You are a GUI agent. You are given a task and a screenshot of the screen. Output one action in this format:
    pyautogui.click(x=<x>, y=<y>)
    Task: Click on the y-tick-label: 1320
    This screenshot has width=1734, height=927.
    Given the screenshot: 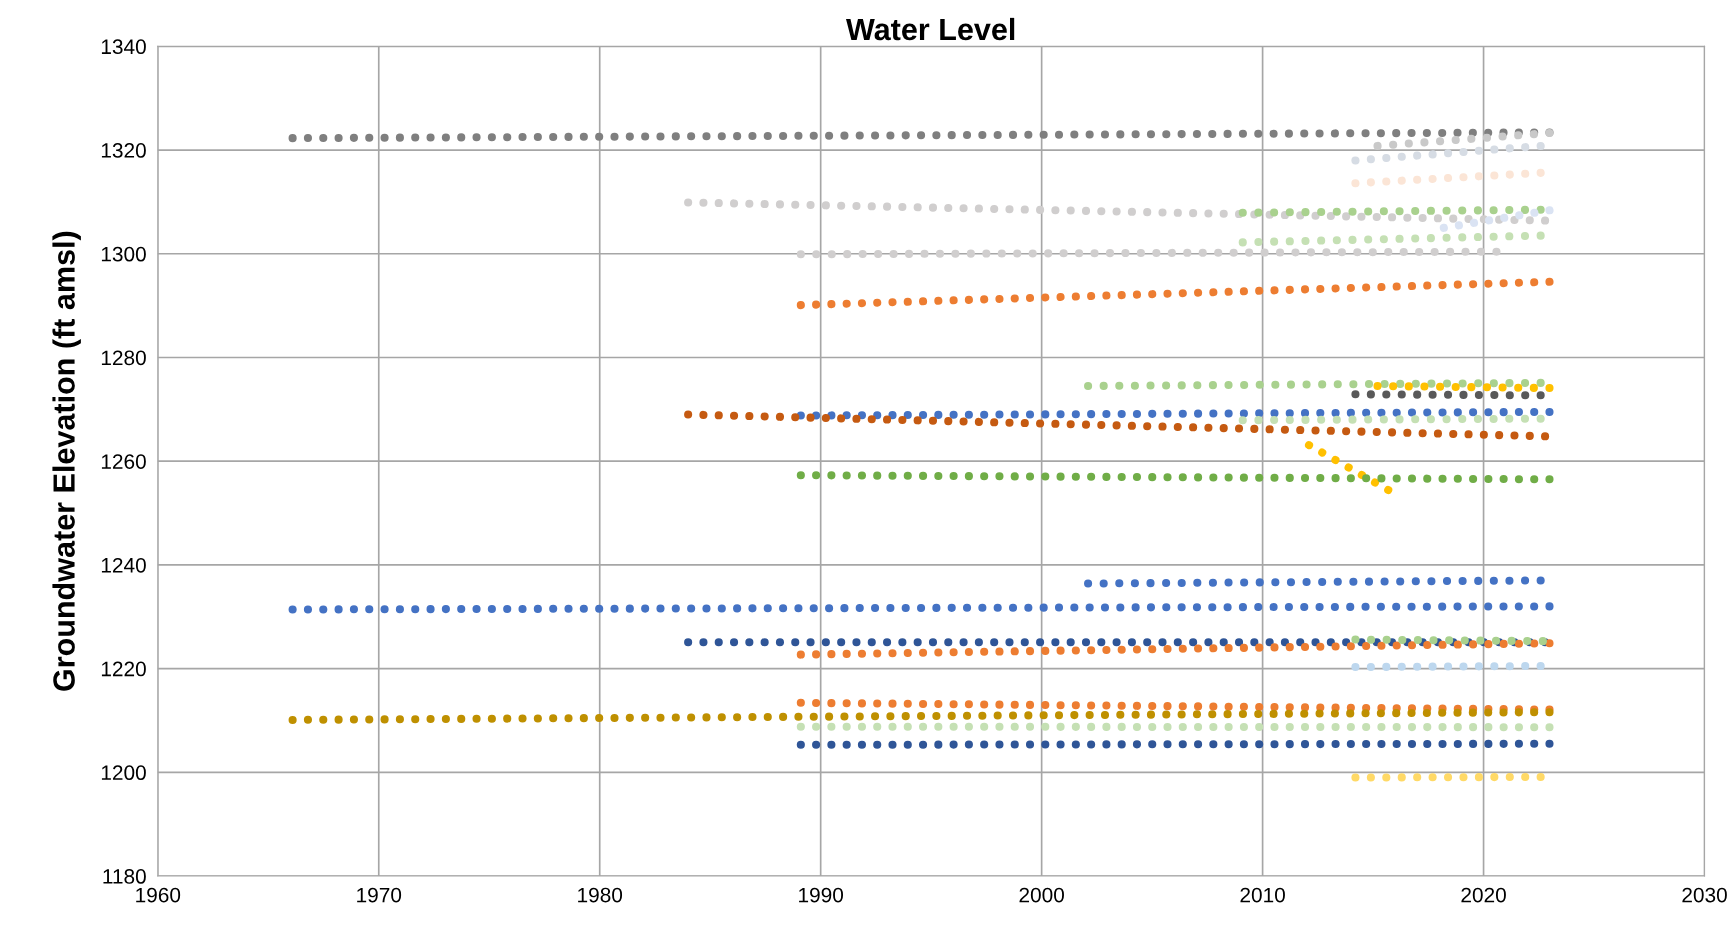 What is the action you would take?
    pyautogui.click(x=123, y=150)
    